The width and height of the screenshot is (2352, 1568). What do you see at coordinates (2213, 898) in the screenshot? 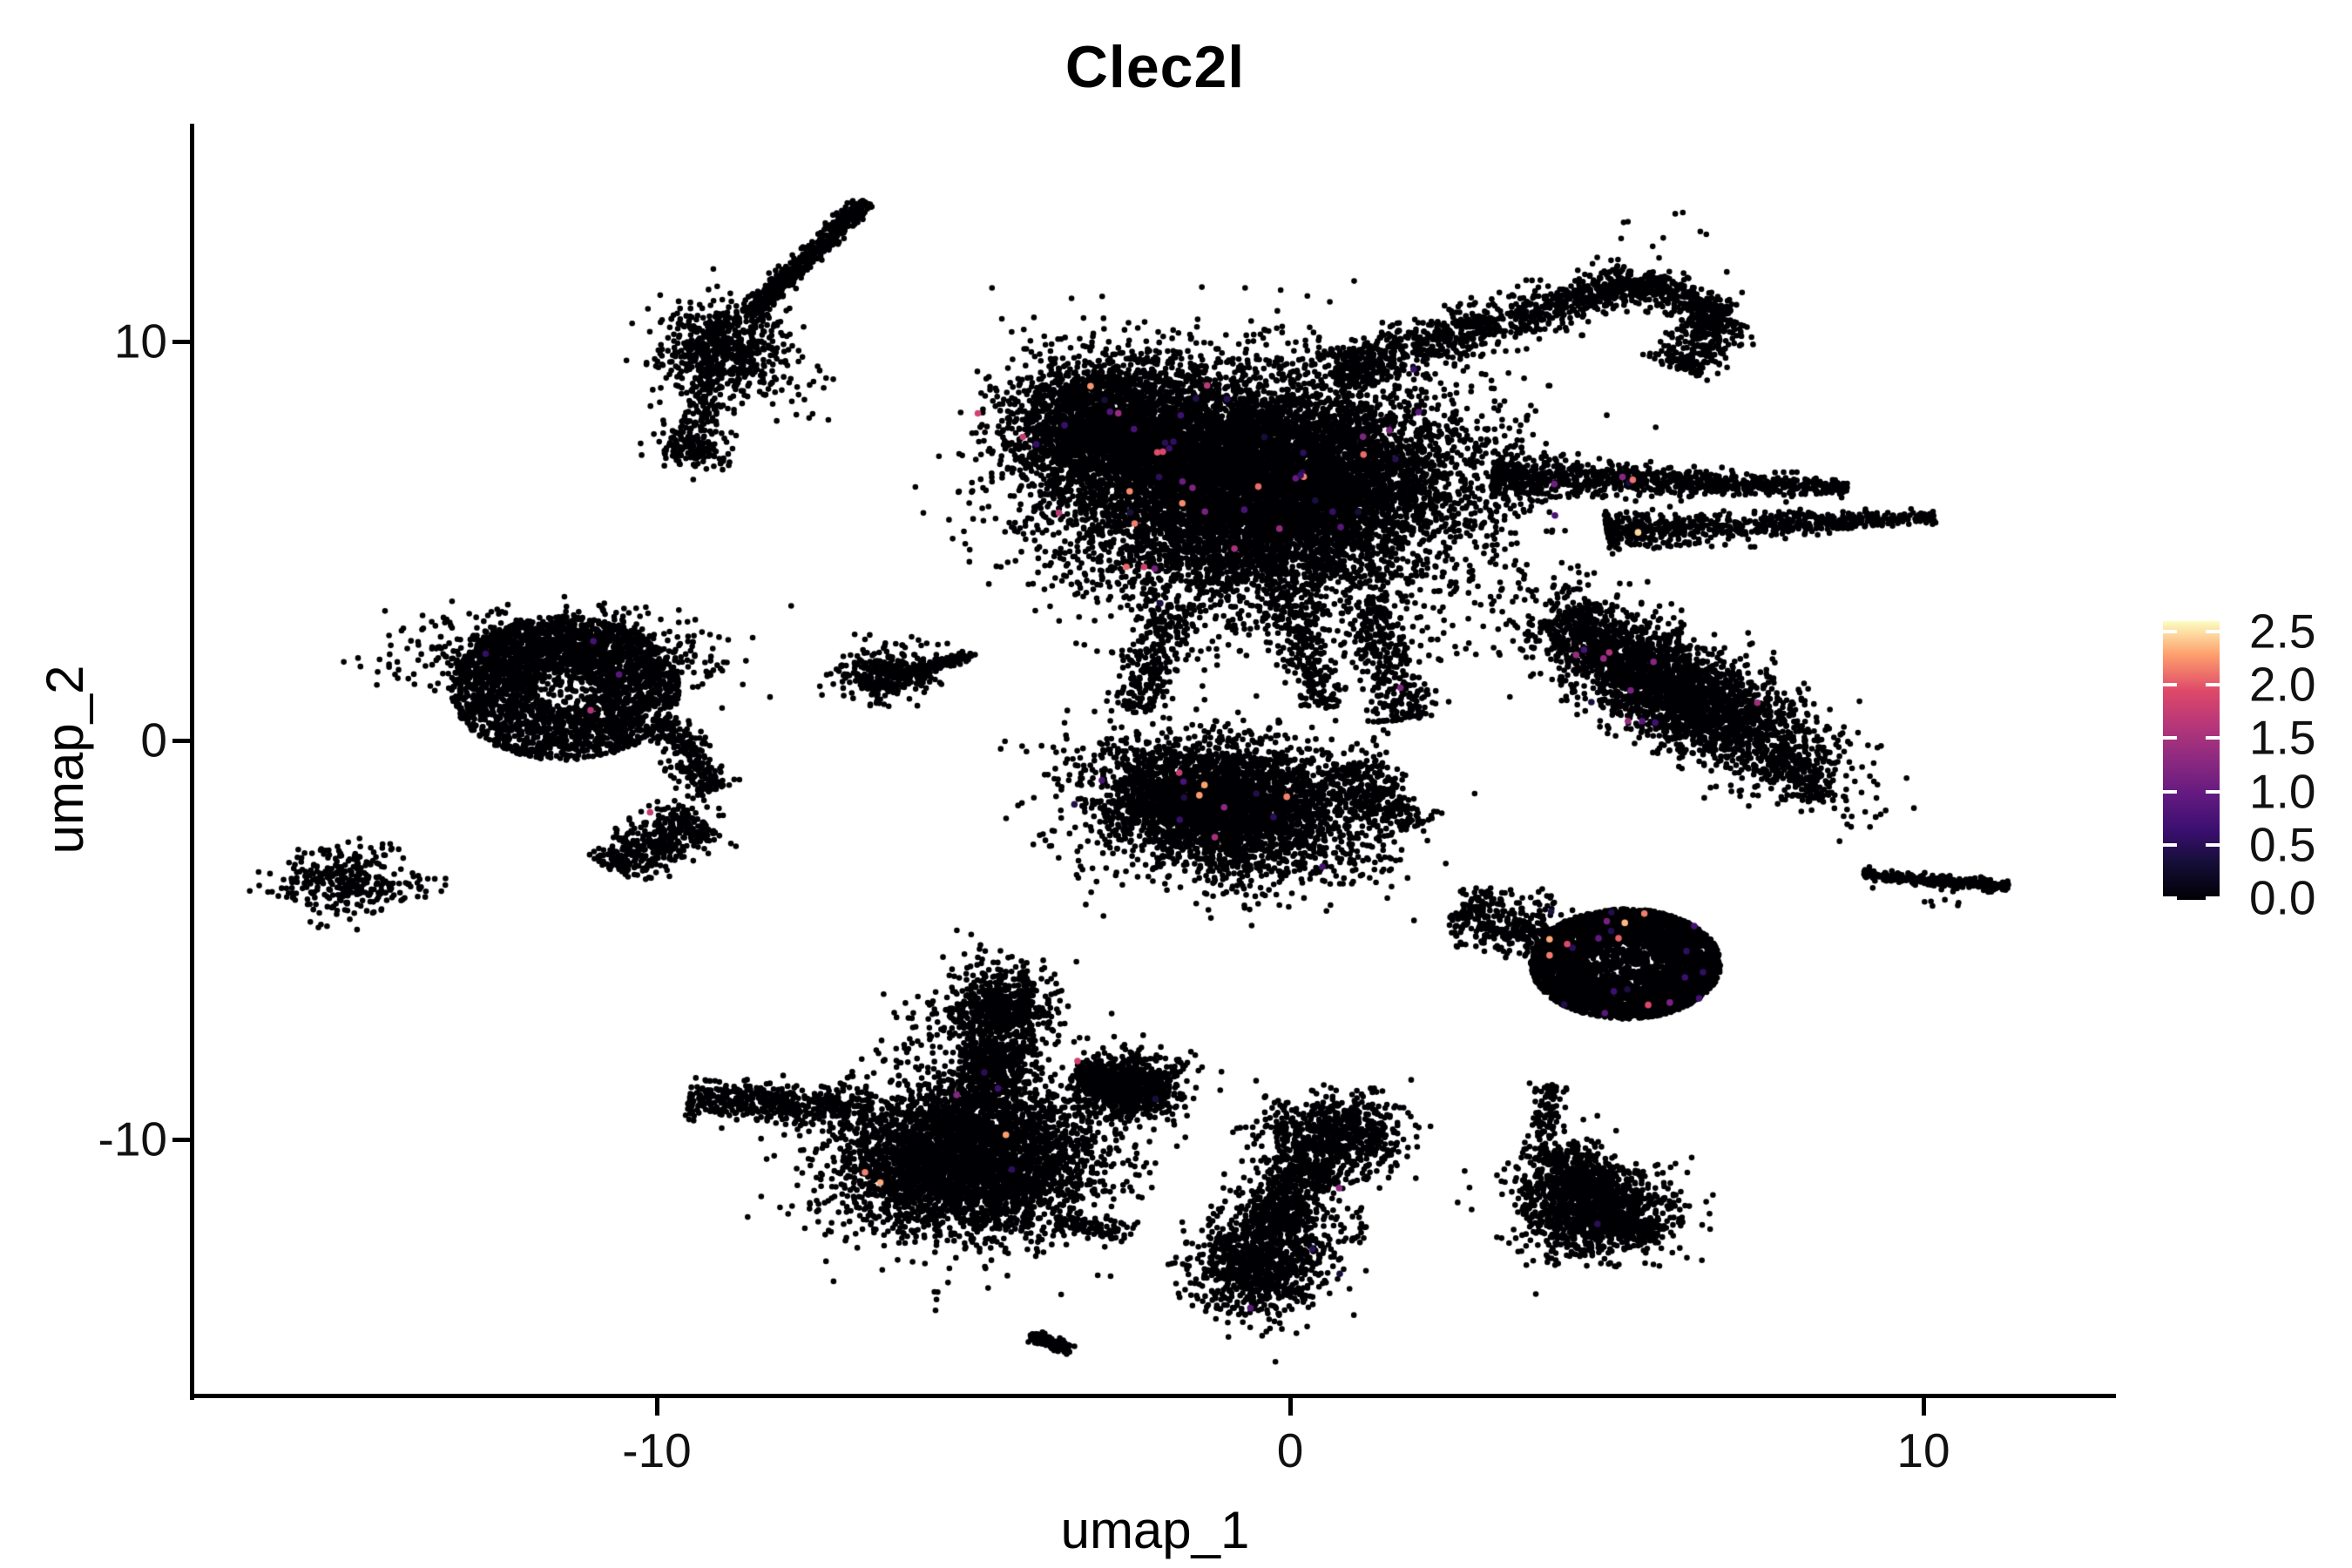
I see `colorbar-tick-0.0-right` at bounding box center [2213, 898].